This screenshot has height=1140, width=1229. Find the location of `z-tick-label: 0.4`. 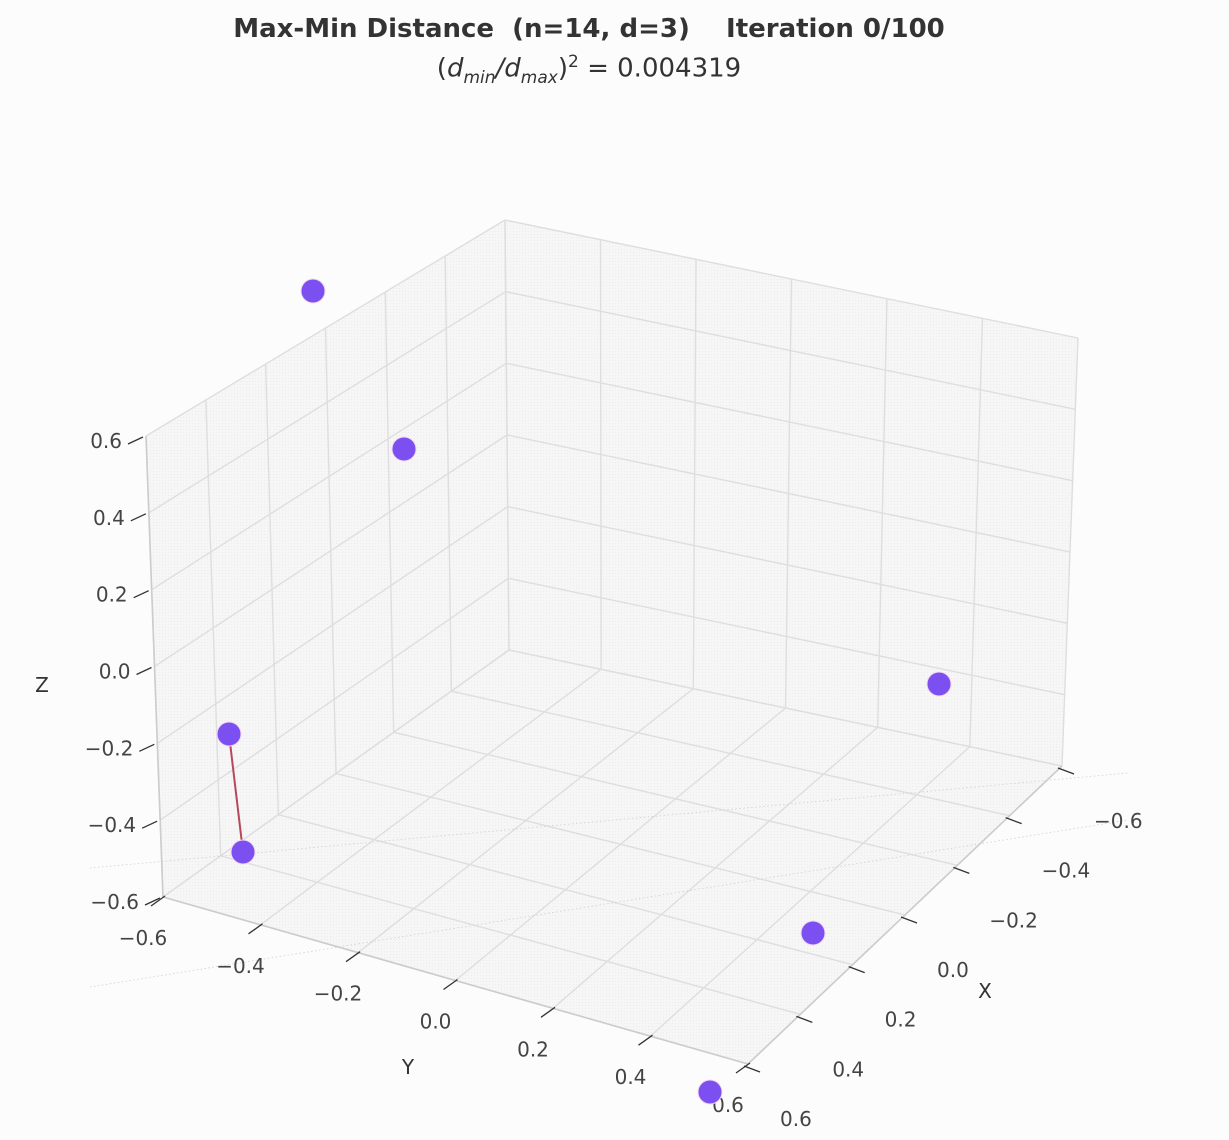

z-tick-label: 0.4 is located at coordinates (109, 518).